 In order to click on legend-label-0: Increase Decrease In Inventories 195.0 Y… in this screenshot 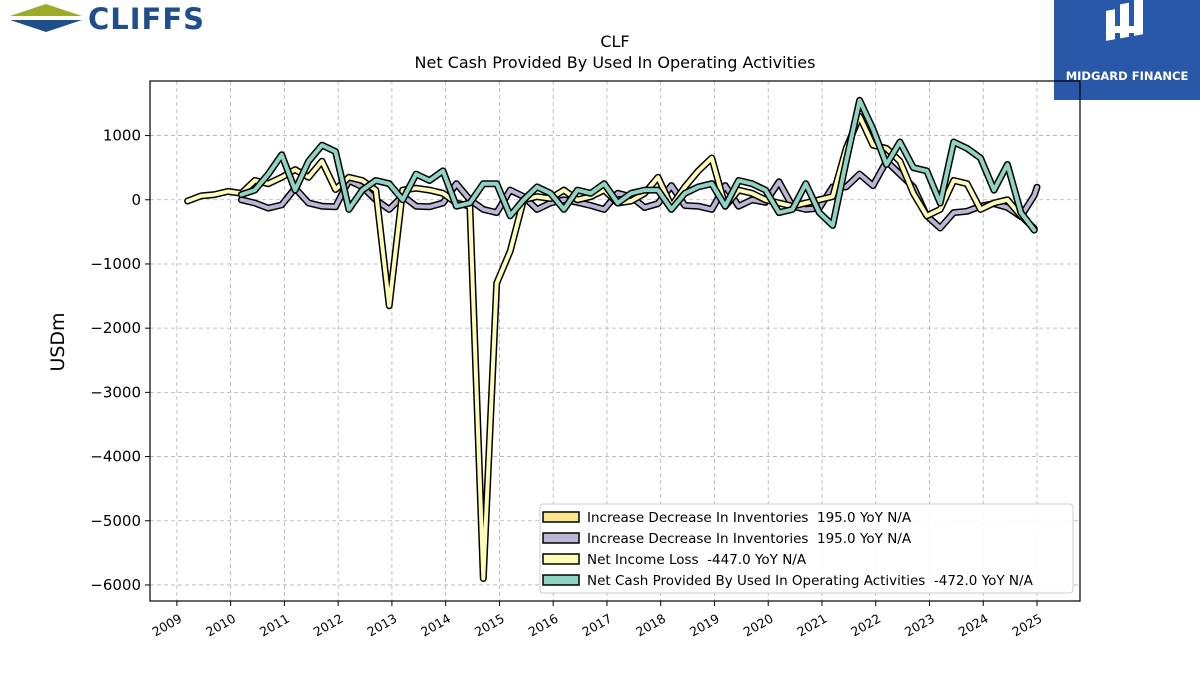, I will do `click(749, 518)`.